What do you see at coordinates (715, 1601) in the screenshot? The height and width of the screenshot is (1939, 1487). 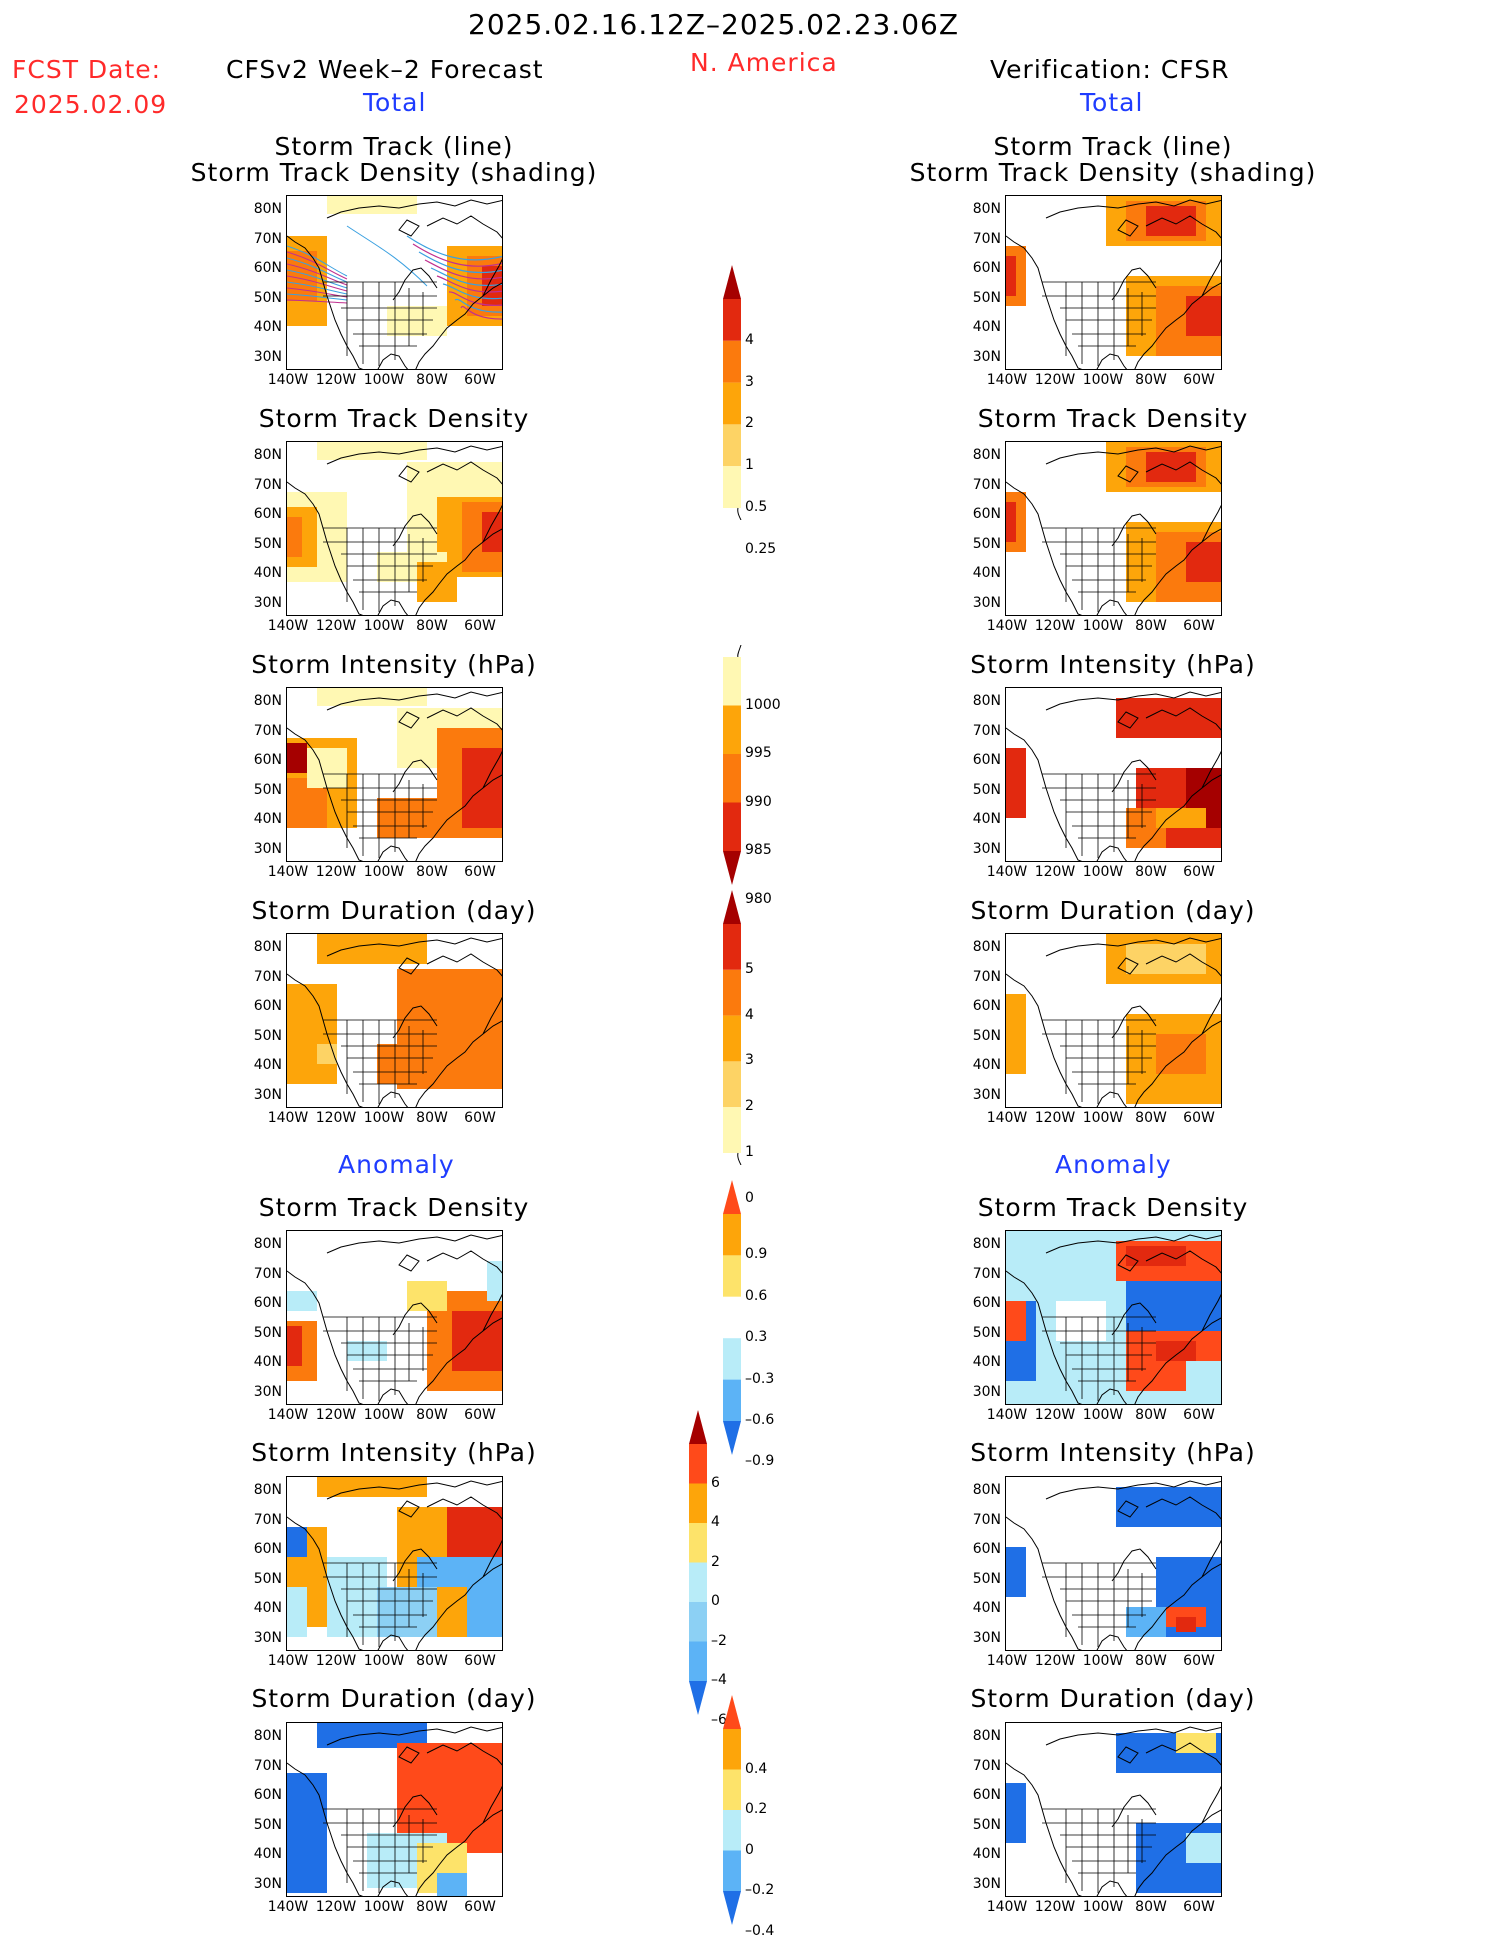 I see `colorbar-tick-label: 0` at bounding box center [715, 1601].